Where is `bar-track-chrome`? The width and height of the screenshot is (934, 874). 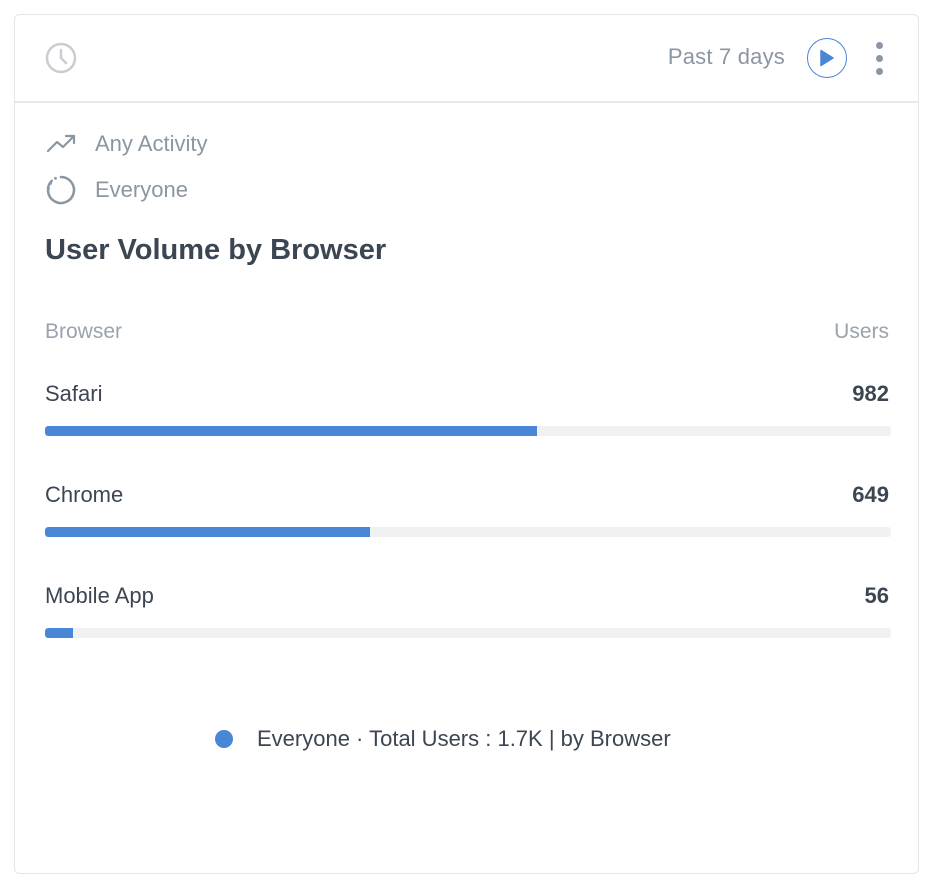 bar-track-chrome is located at coordinates (468, 532).